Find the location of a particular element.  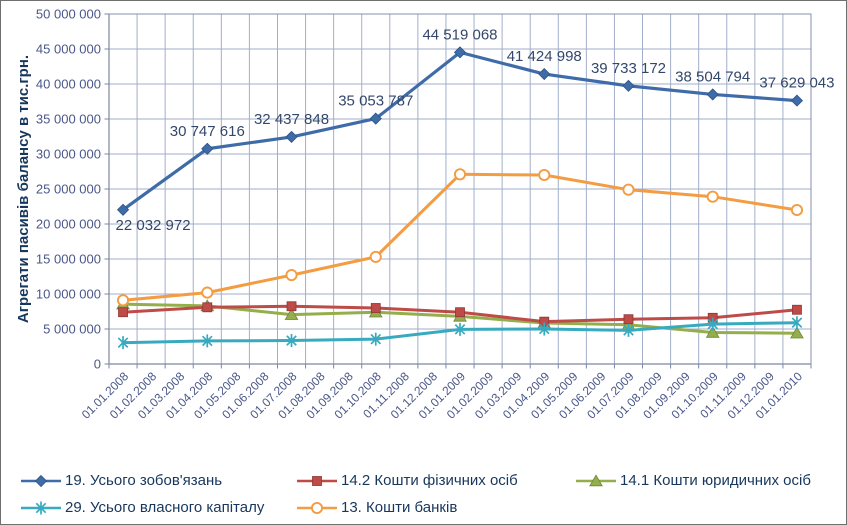

legend-item-own-capital: 29. Усього власного капіталу is located at coordinates (157, 507).